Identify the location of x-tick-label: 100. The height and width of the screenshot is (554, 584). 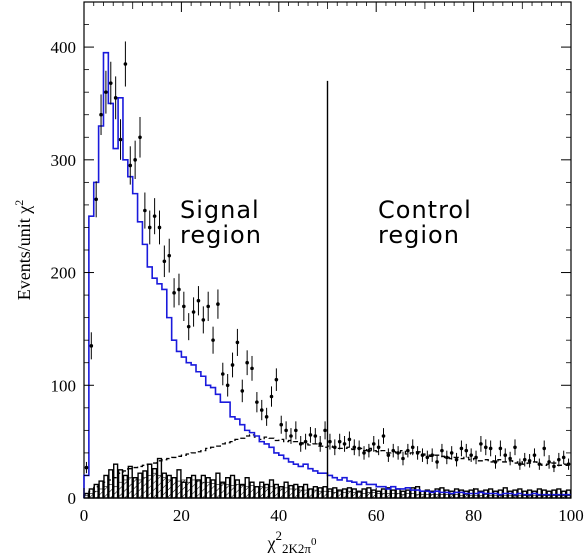
(571, 515).